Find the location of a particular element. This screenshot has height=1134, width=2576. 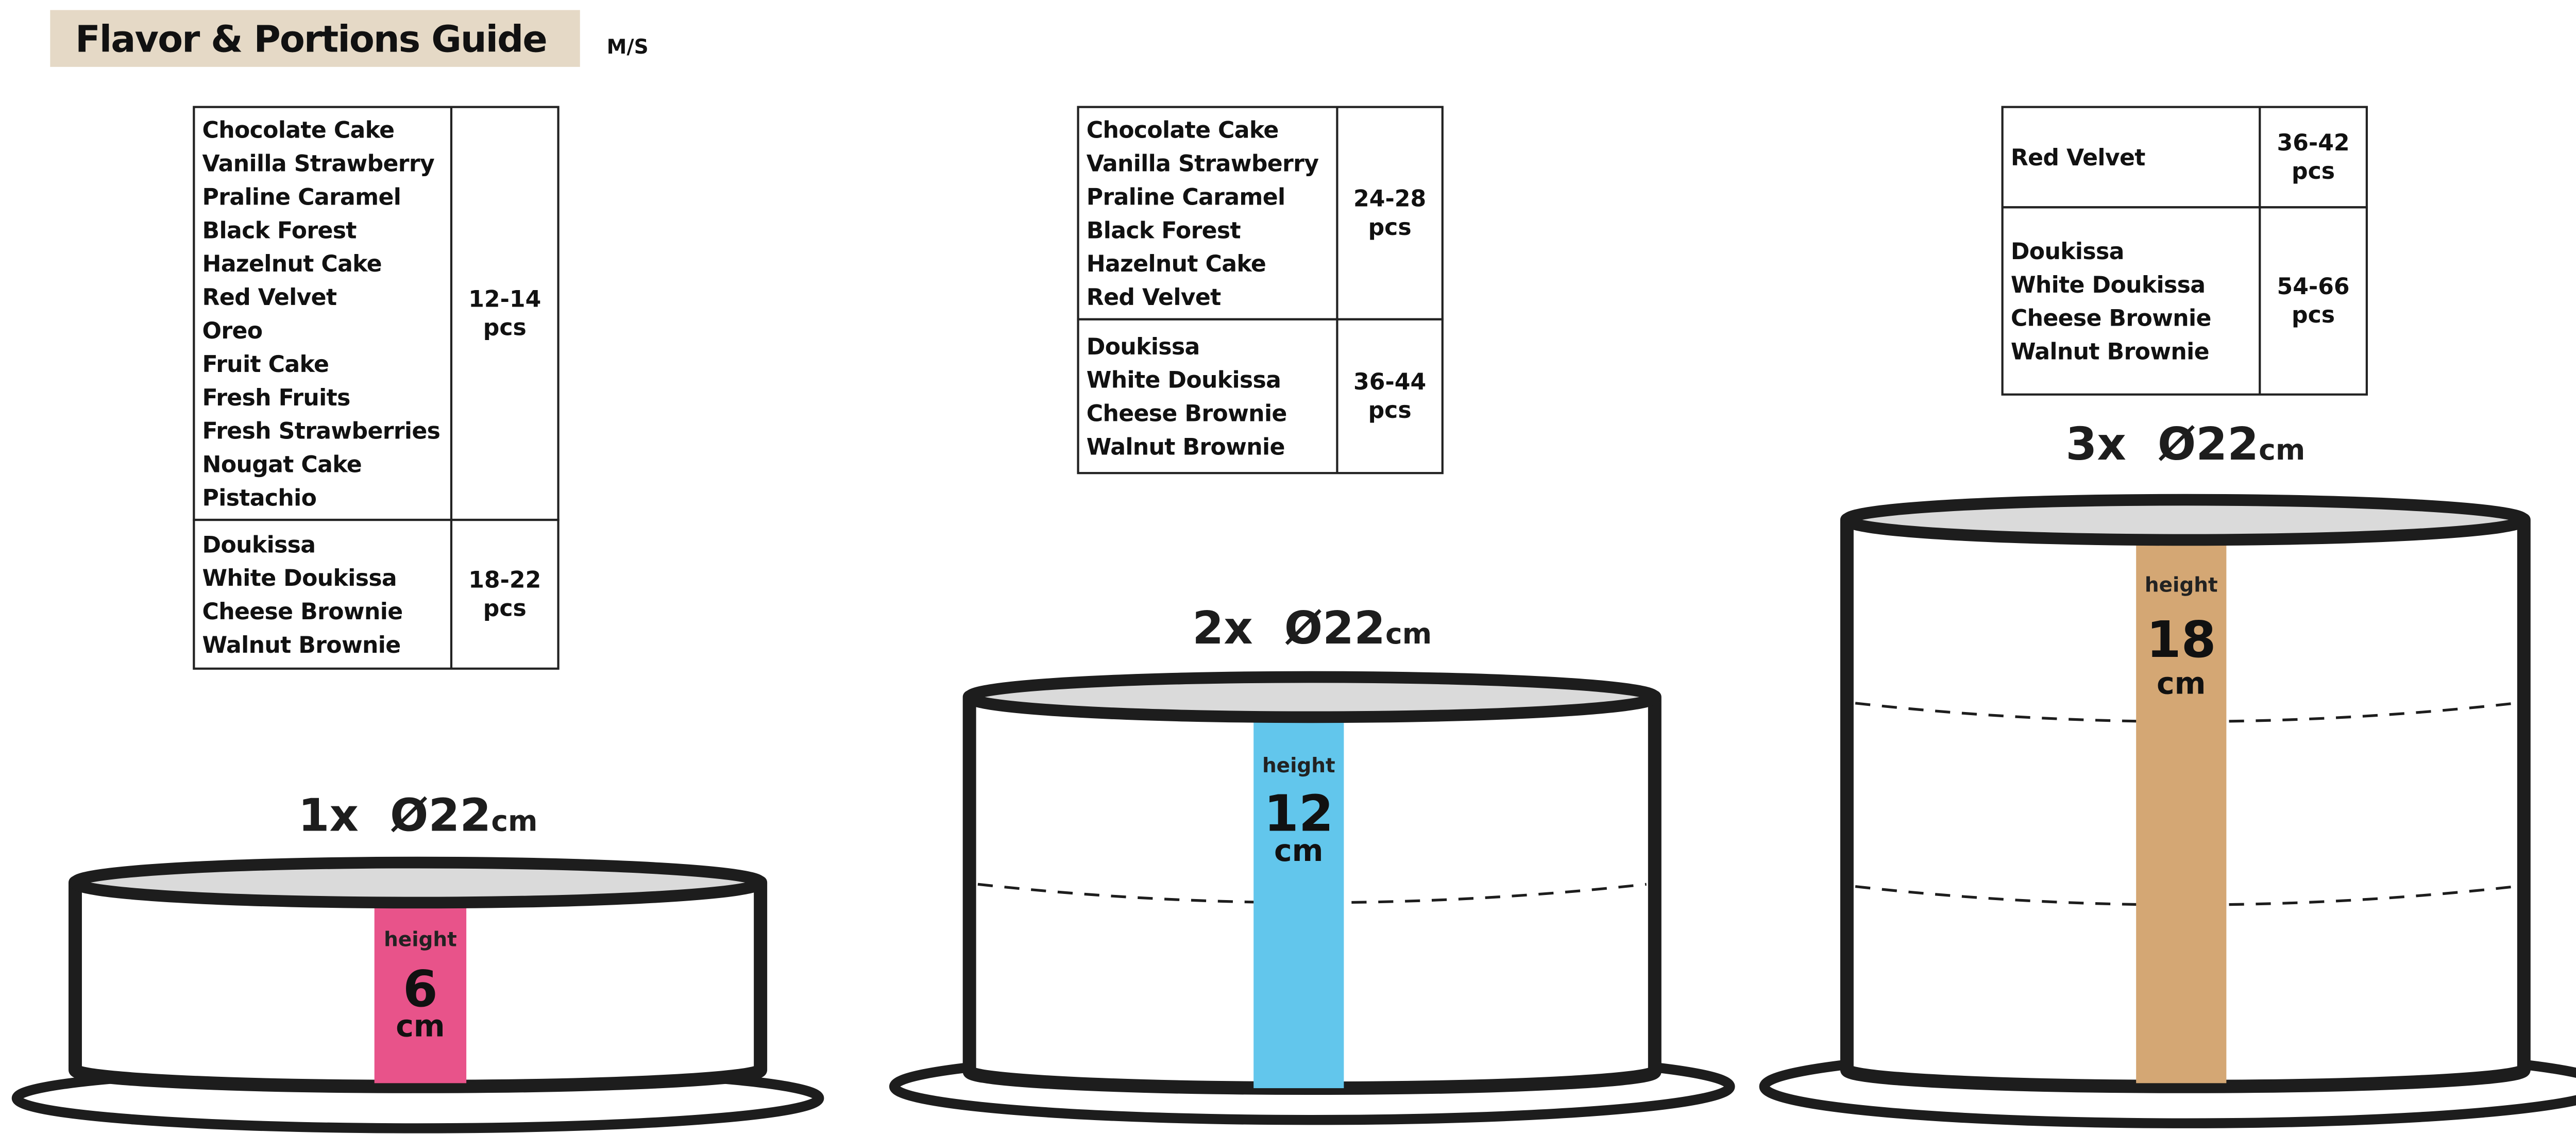

portion-count: 36-42 is located at coordinates (2313, 143).